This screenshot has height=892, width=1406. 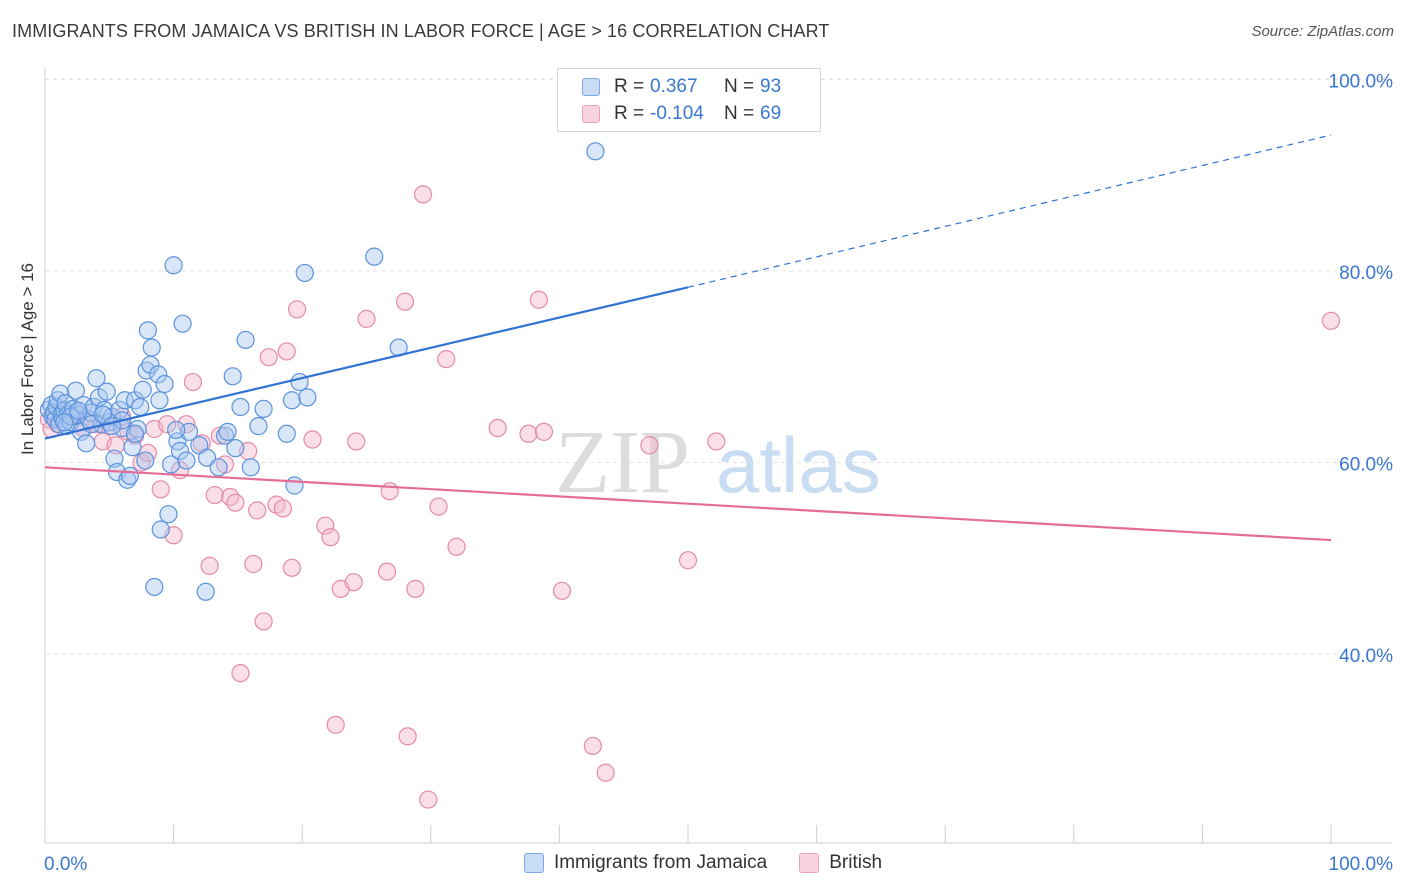 I want to click on legend-n-value: 69, so click(x=771, y=113).